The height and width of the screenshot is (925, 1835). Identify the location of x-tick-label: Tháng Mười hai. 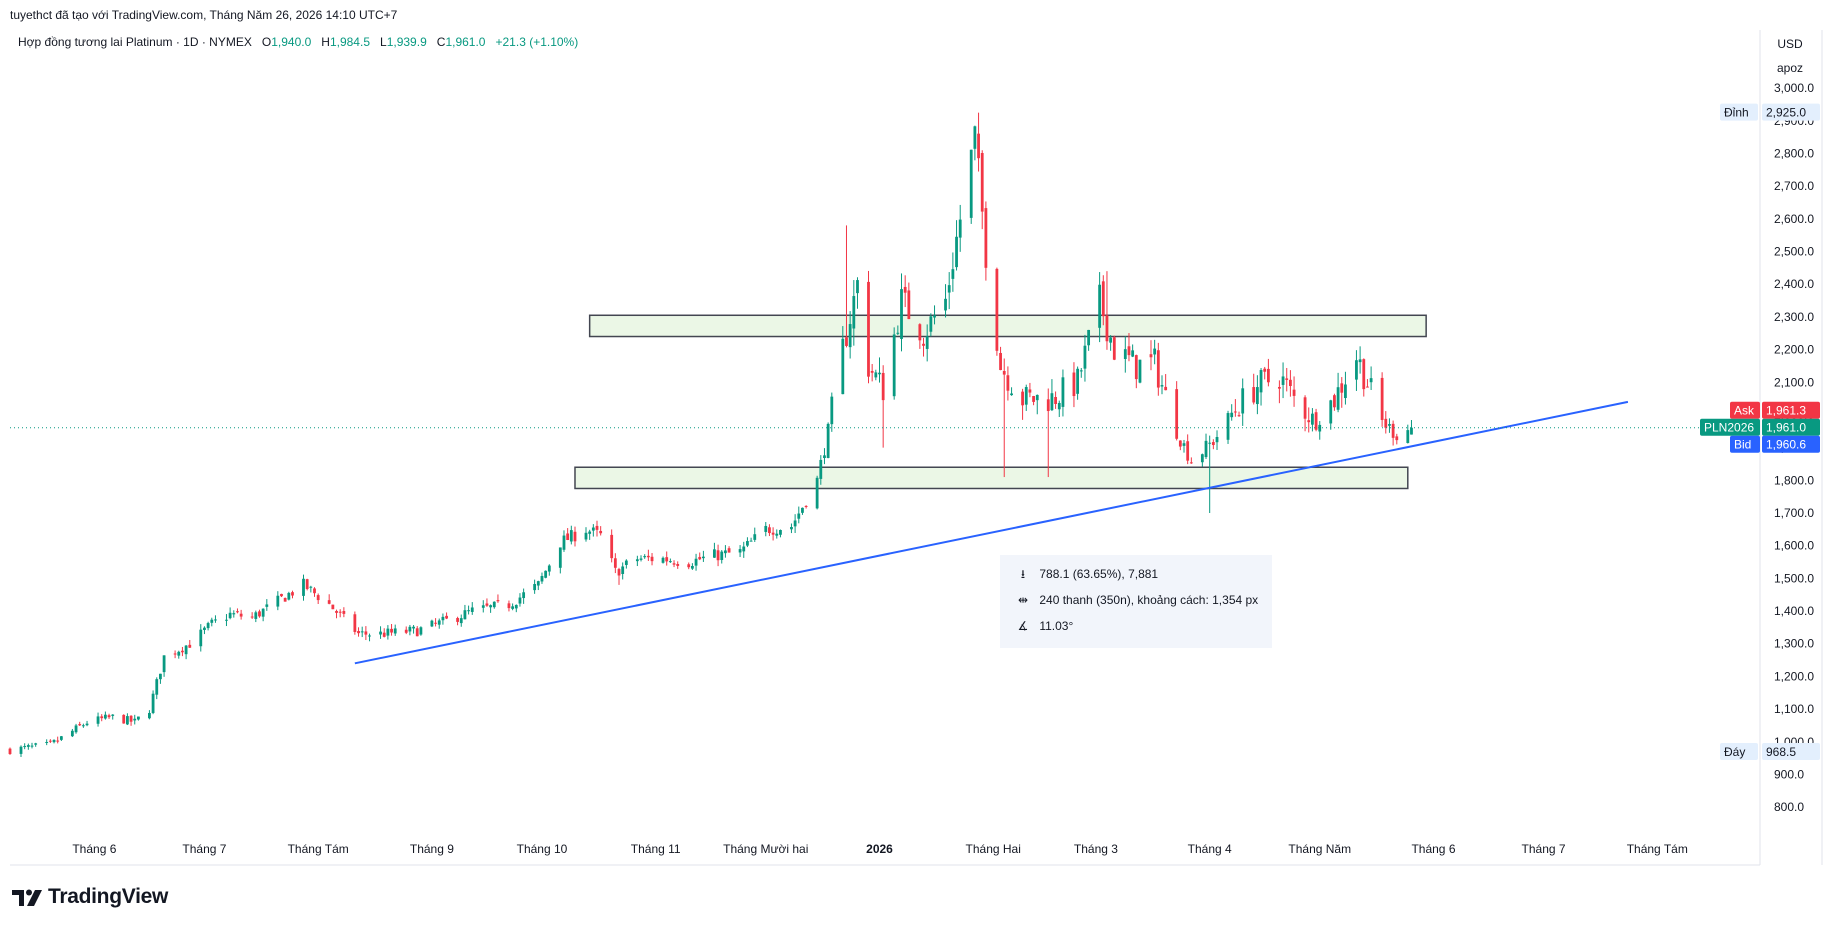
(765, 849).